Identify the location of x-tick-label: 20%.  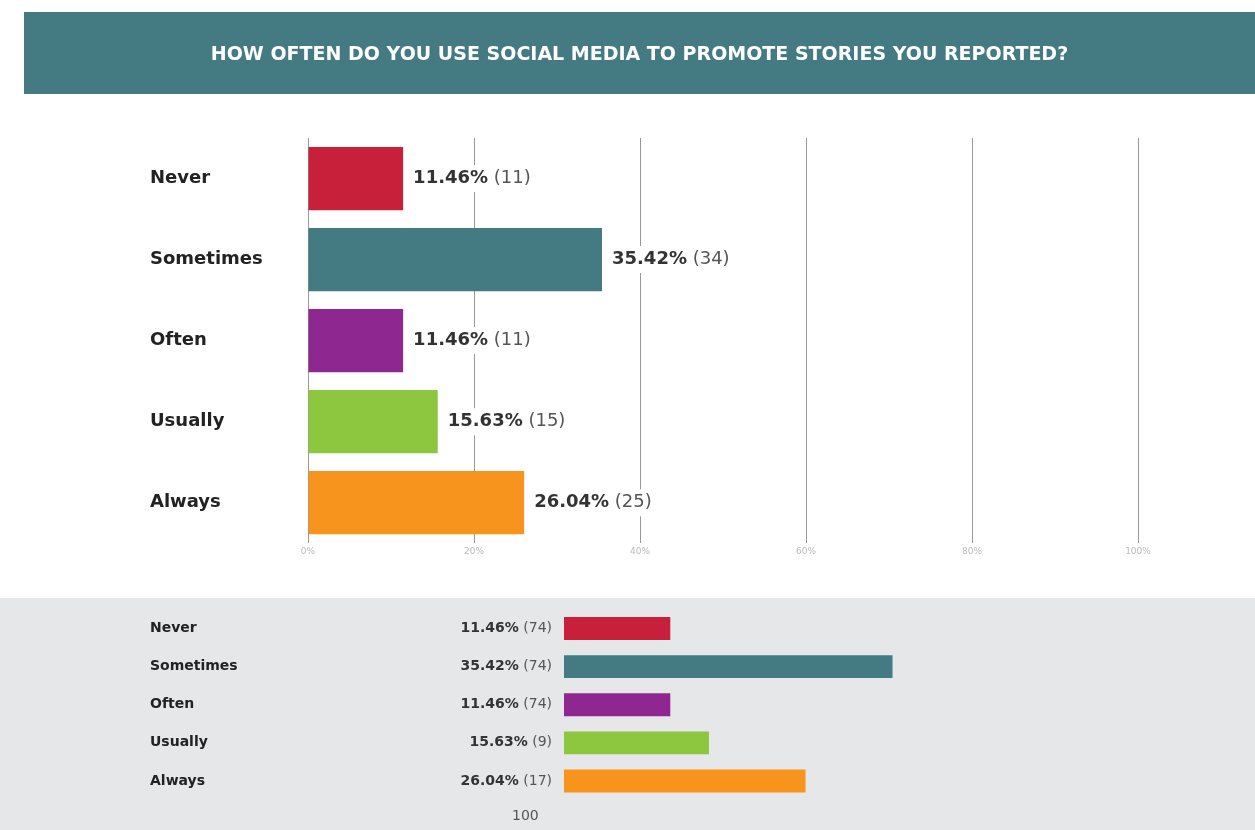
(474, 550).